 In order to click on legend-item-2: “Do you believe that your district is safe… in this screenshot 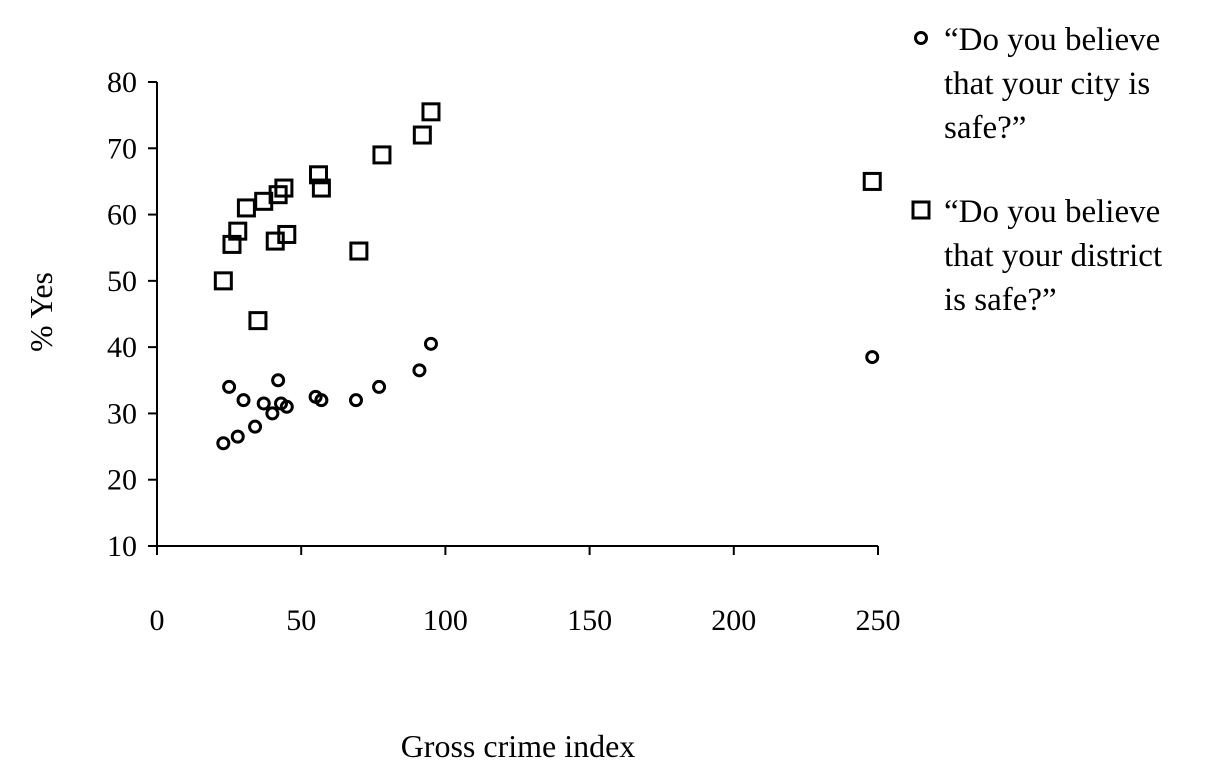, I will do `click(1036, 256)`.